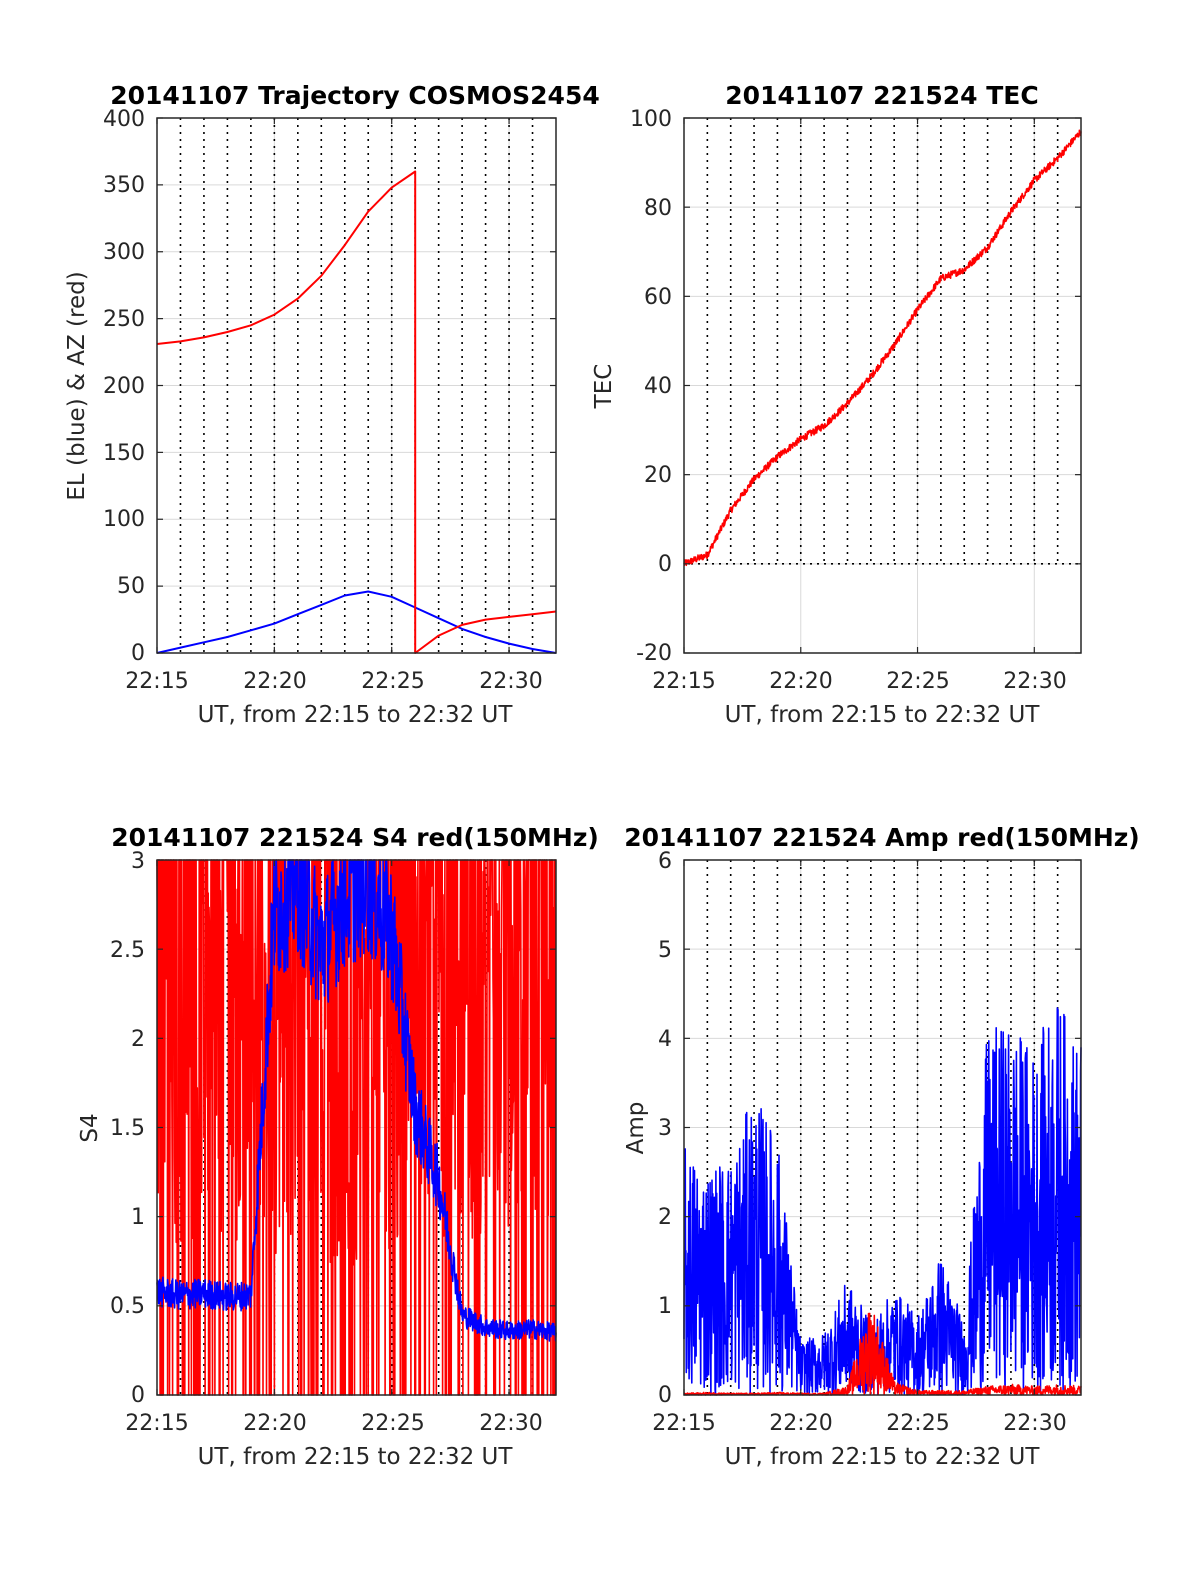 The height and width of the screenshot is (1575, 1200). Describe the element at coordinates (124, 453) in the screenshot. I see `y-tick-label: 150` at that location.